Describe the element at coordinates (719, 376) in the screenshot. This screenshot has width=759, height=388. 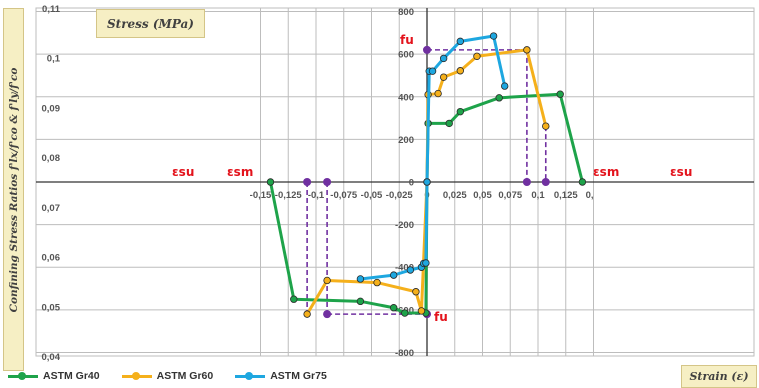
I see `x-axis-label: Strain (ε)` at that location.